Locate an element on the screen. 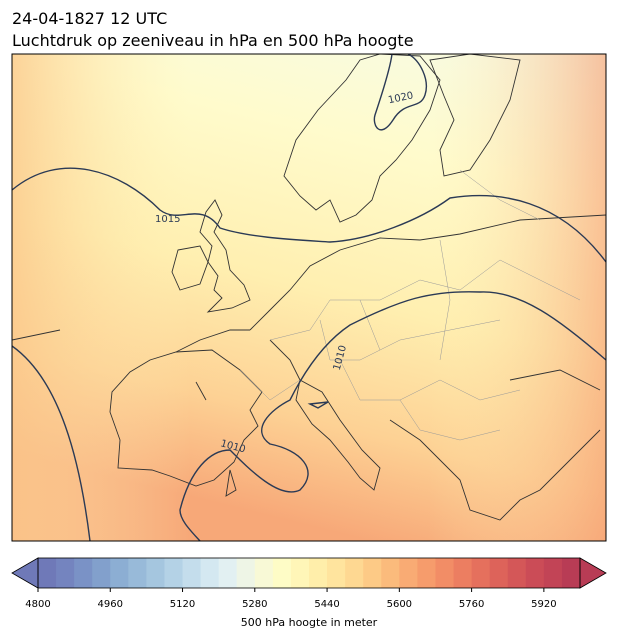 The image size is (618, 639). colorbar-frame is located at coordinates (309, 573).